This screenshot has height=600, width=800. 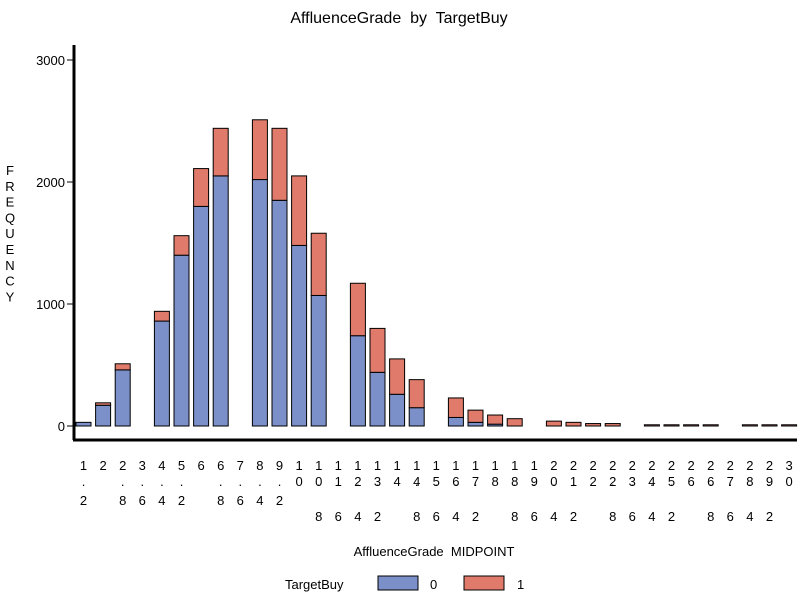 I want to click on x-tick-label: 12.4, so click(x=357, y=491).